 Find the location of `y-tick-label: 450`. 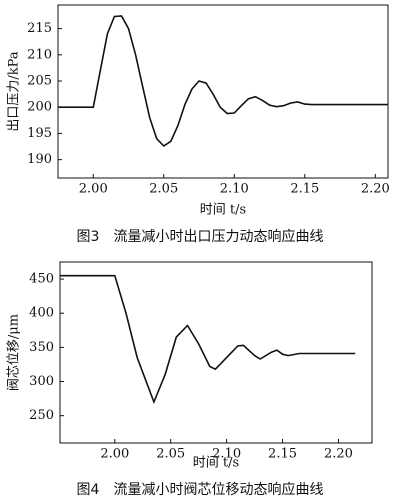

y-tick-label: 450 is located at coordinates (41, 279).